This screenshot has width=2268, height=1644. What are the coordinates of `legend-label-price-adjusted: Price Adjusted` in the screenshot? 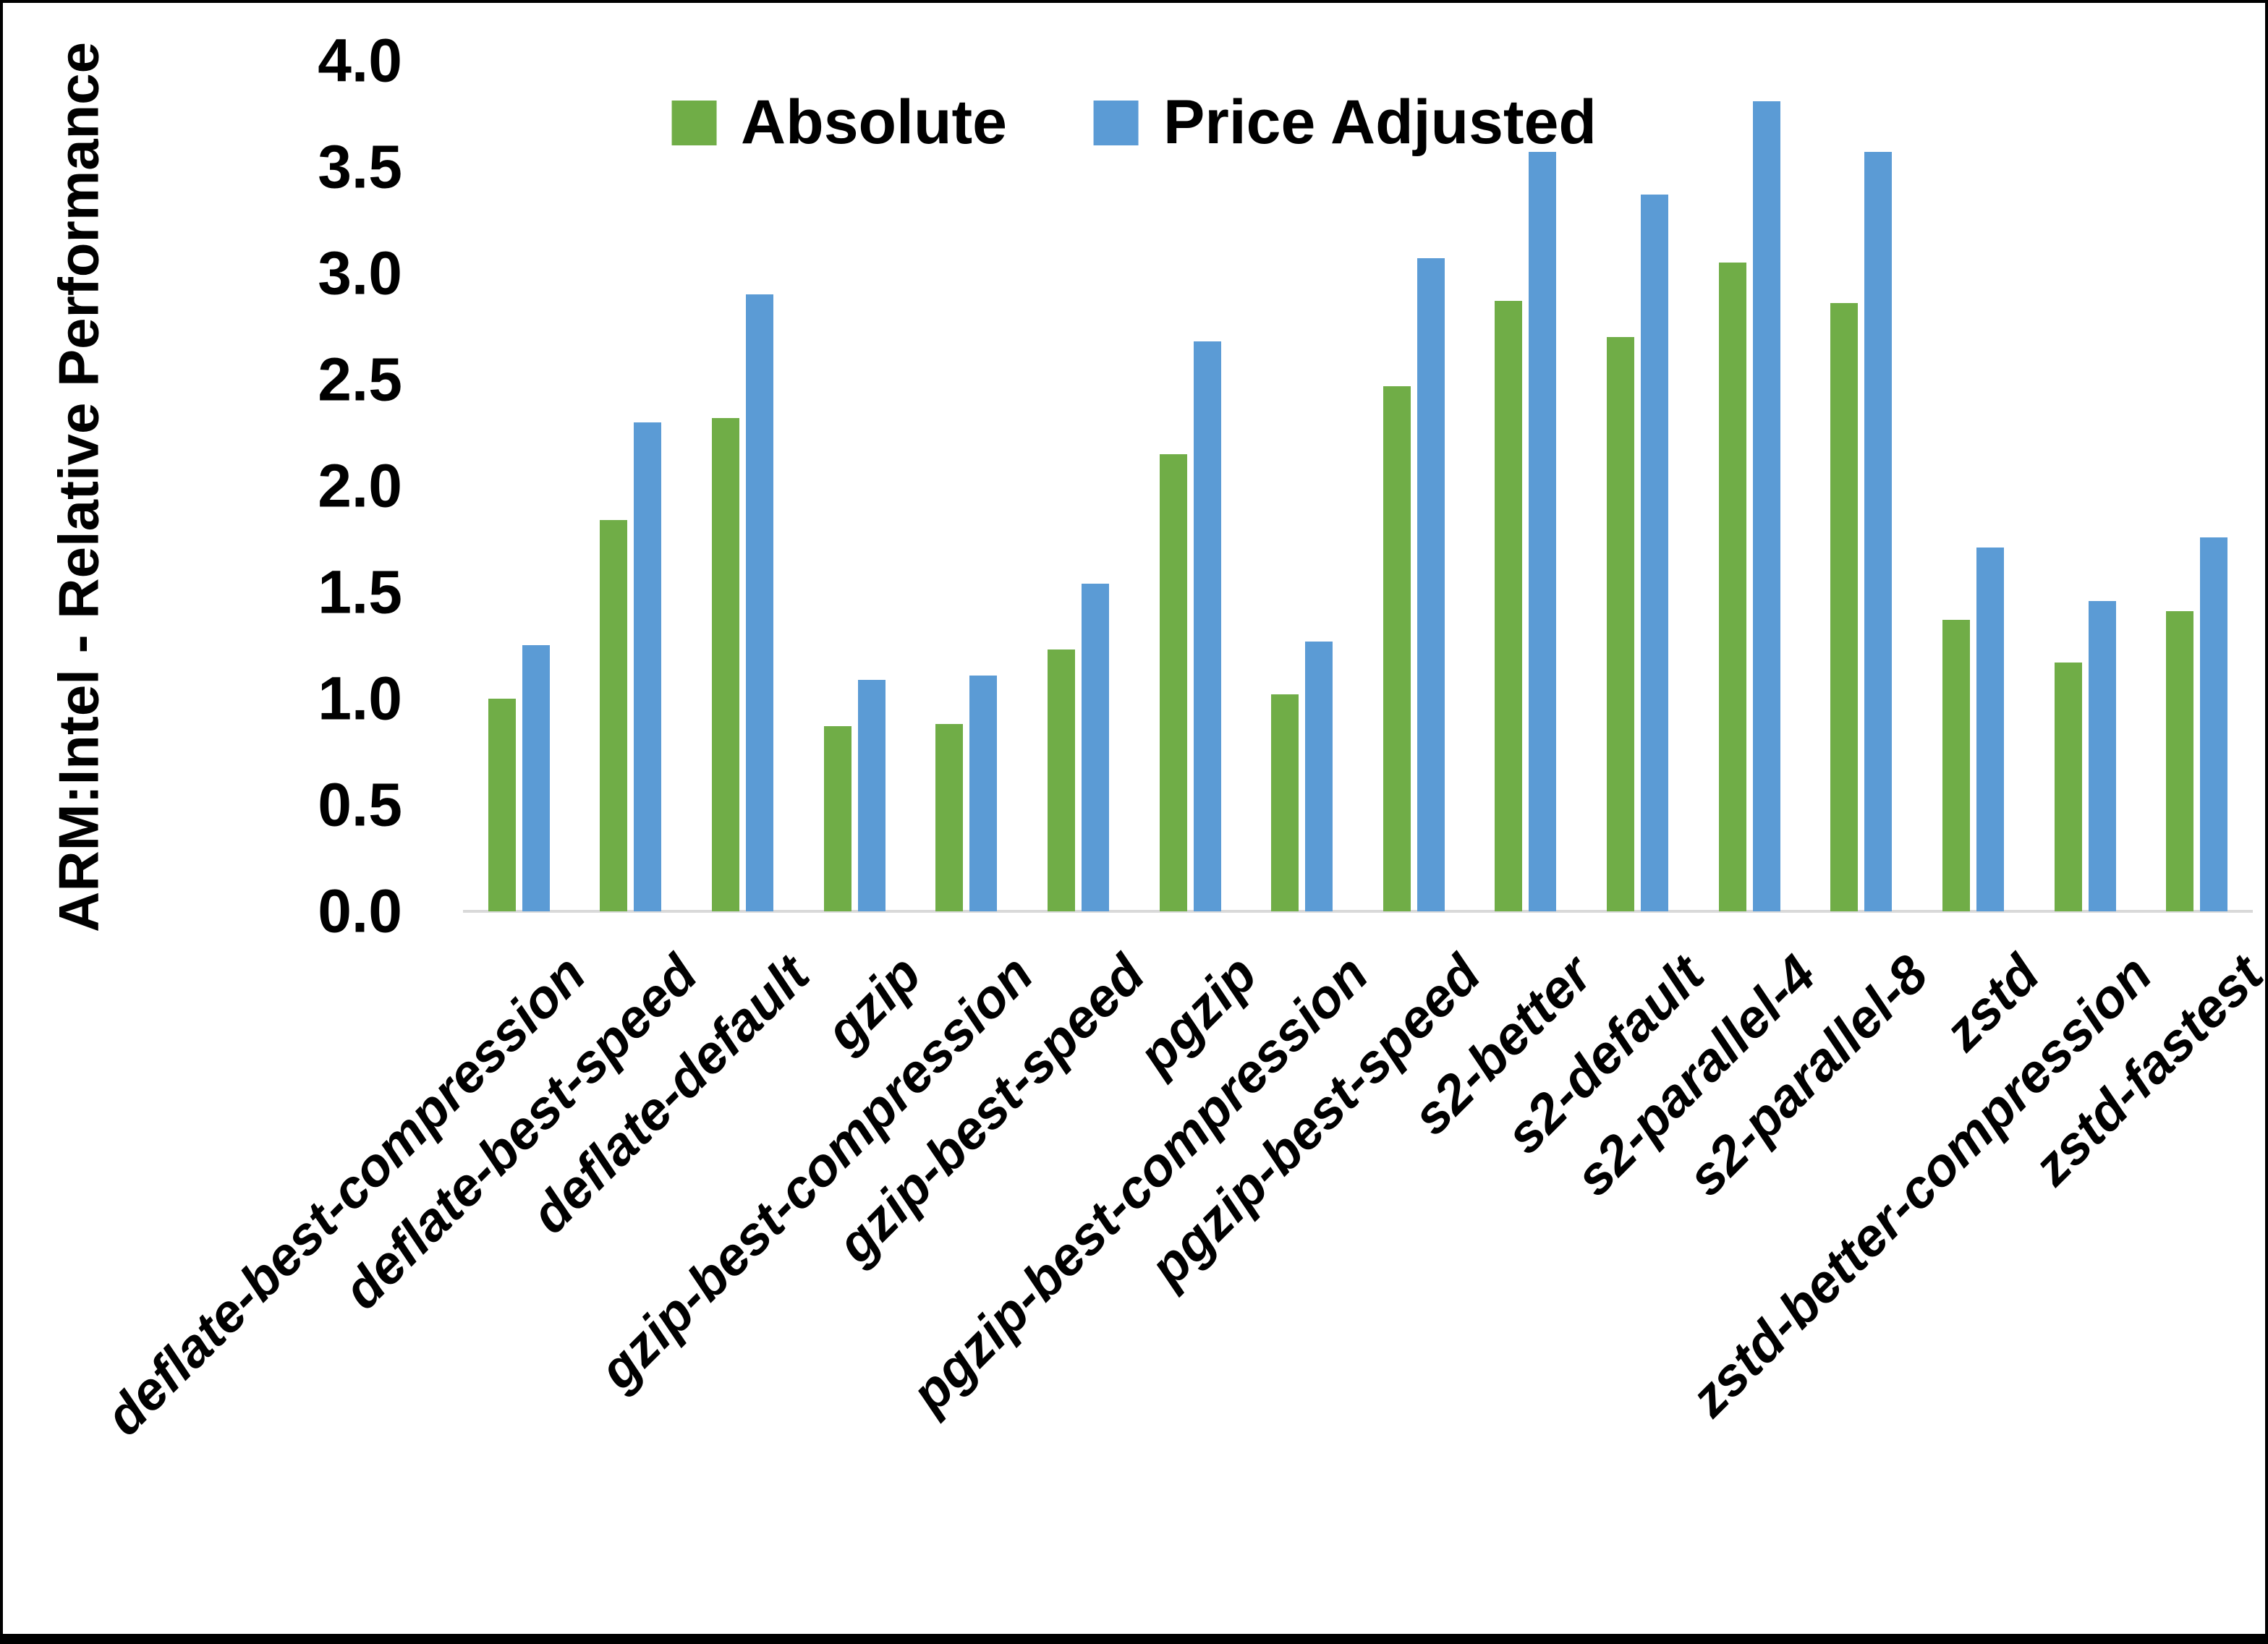 It's located at (1380, 122).